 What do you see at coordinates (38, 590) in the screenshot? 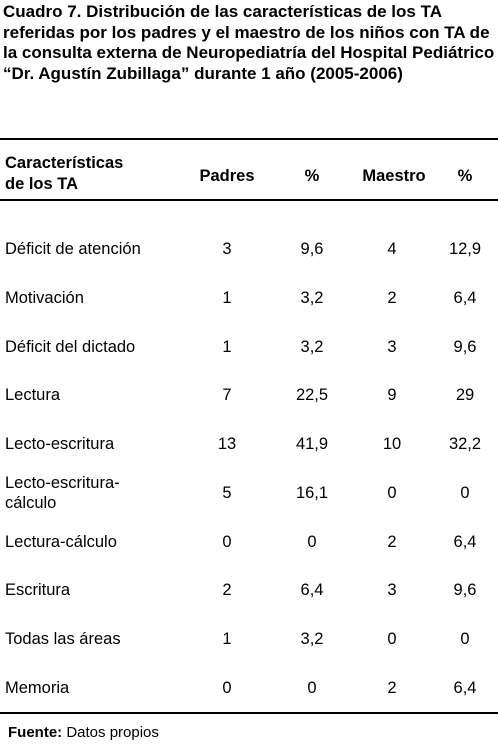
I see `row-label: Escritura` at bounding box center [38, 590].